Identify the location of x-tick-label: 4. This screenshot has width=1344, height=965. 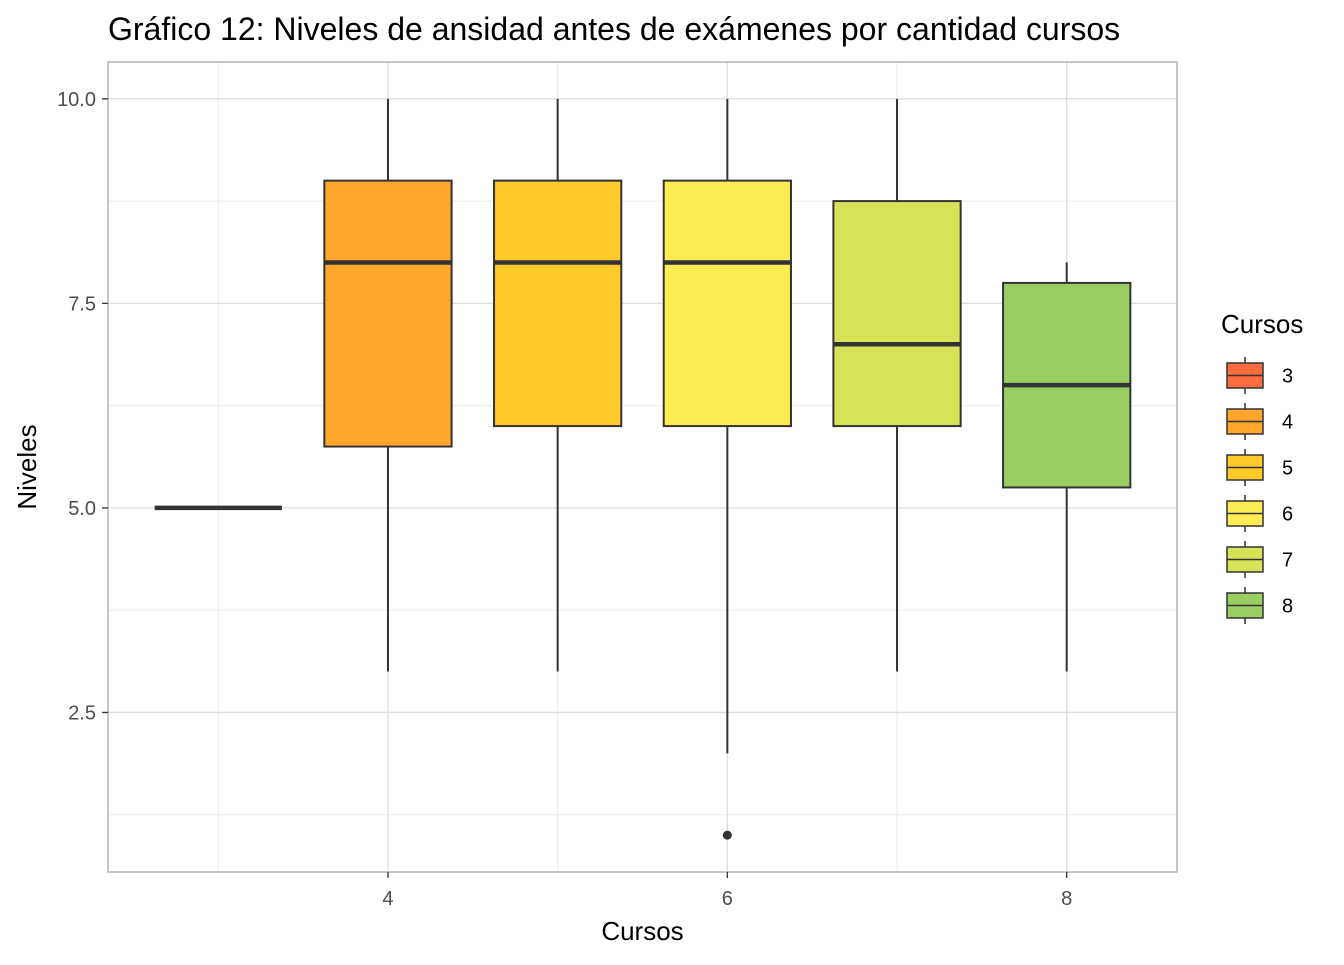
(387, 899).